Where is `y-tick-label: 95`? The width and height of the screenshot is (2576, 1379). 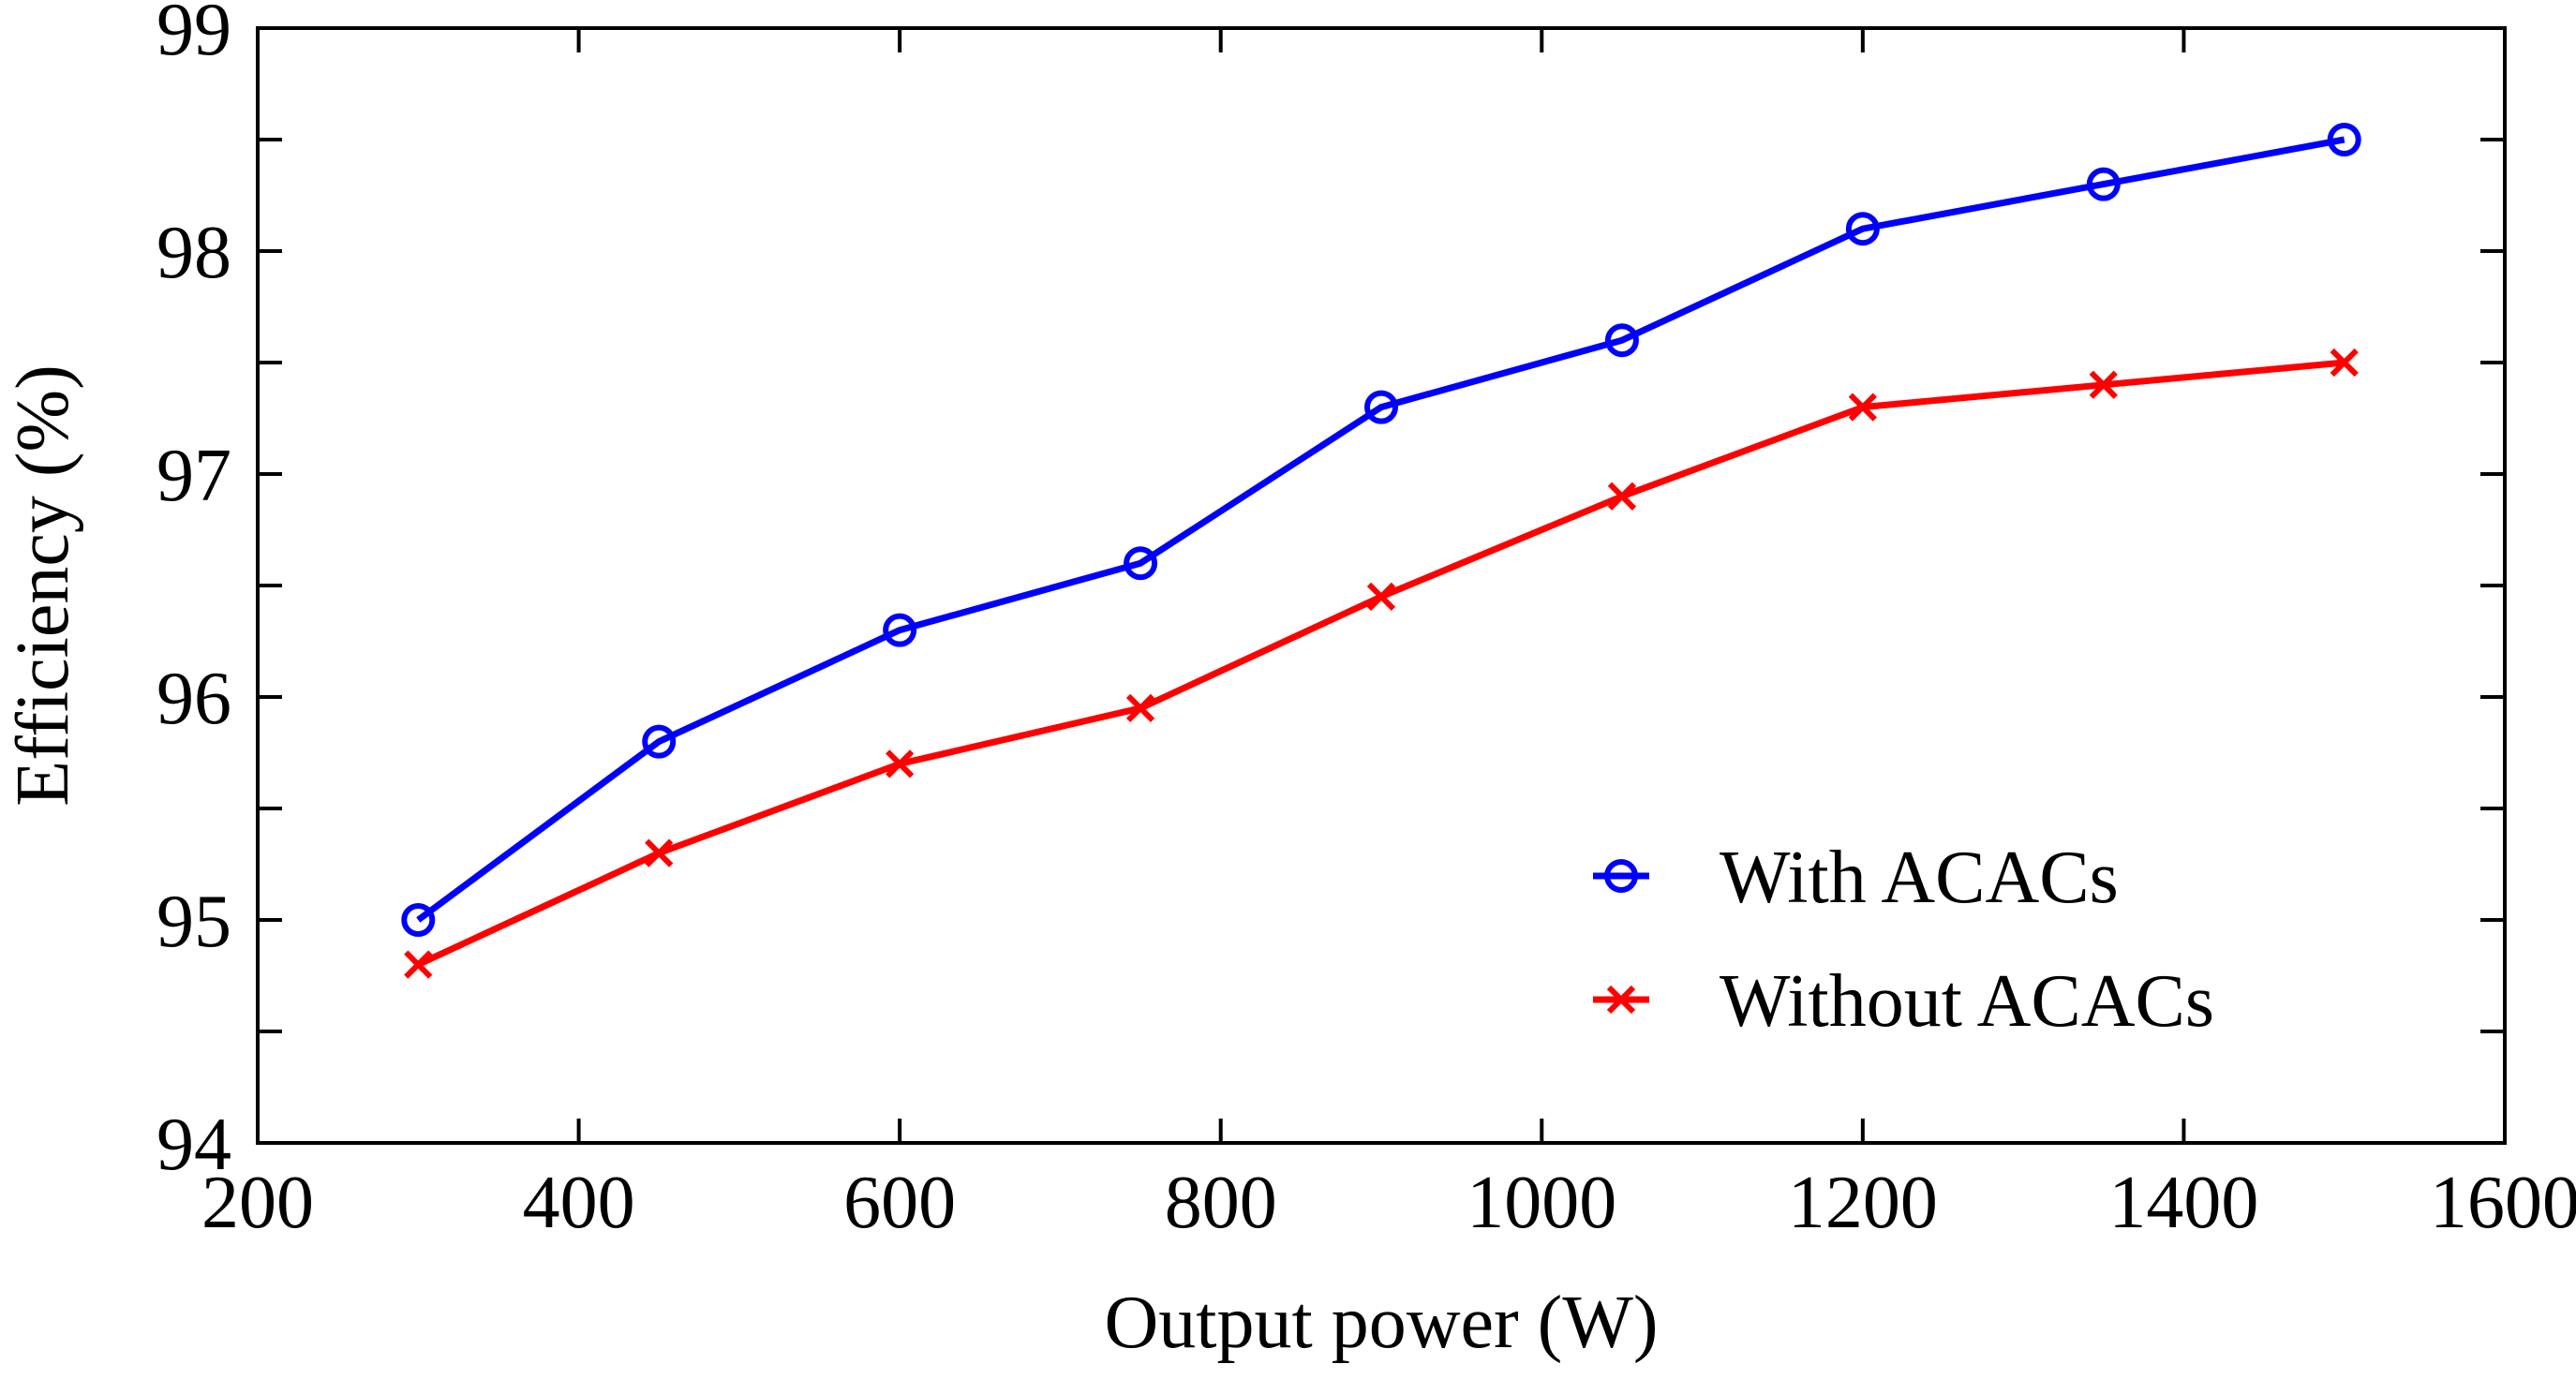
y-tick-label: 95 is located at coordinates (193, 922).